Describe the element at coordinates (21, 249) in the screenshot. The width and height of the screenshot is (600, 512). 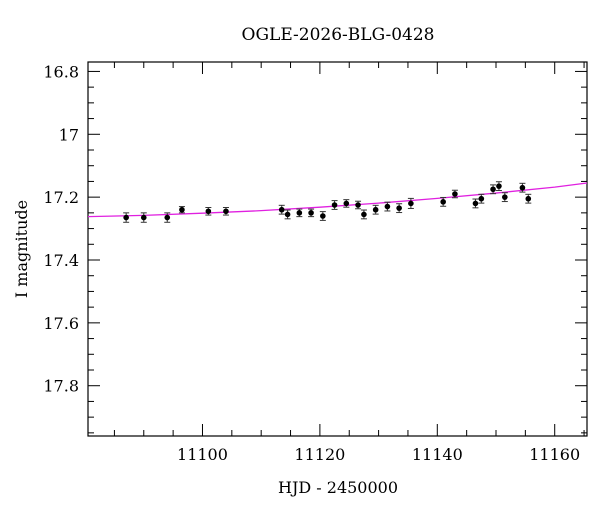
I see `y-axis-label: I magnitude` at that location.